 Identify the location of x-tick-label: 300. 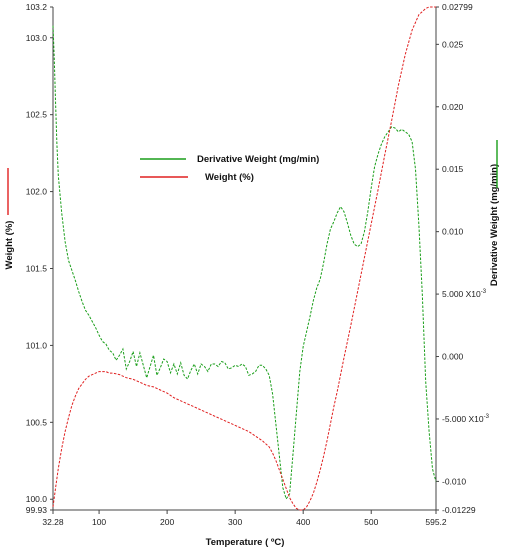
(235, 522).